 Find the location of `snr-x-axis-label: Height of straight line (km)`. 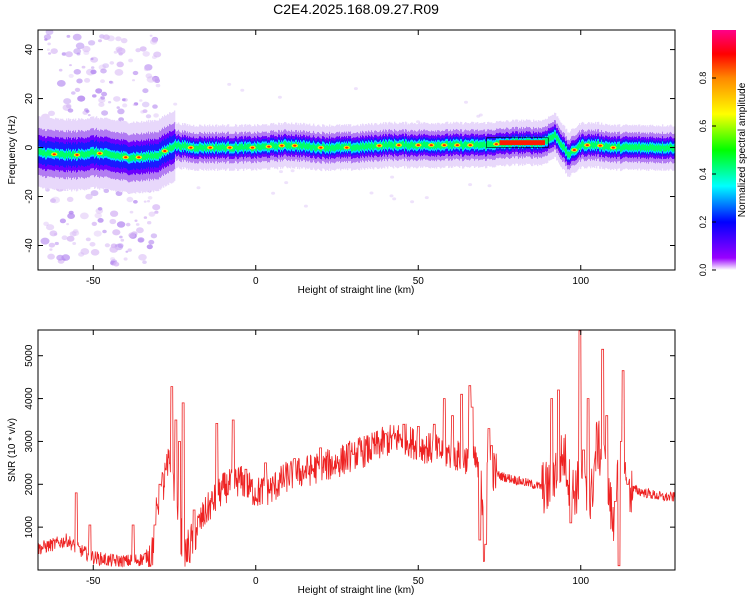

snr-x-axis-label: Height of straight line (km) is located at coordinates (356, 590).